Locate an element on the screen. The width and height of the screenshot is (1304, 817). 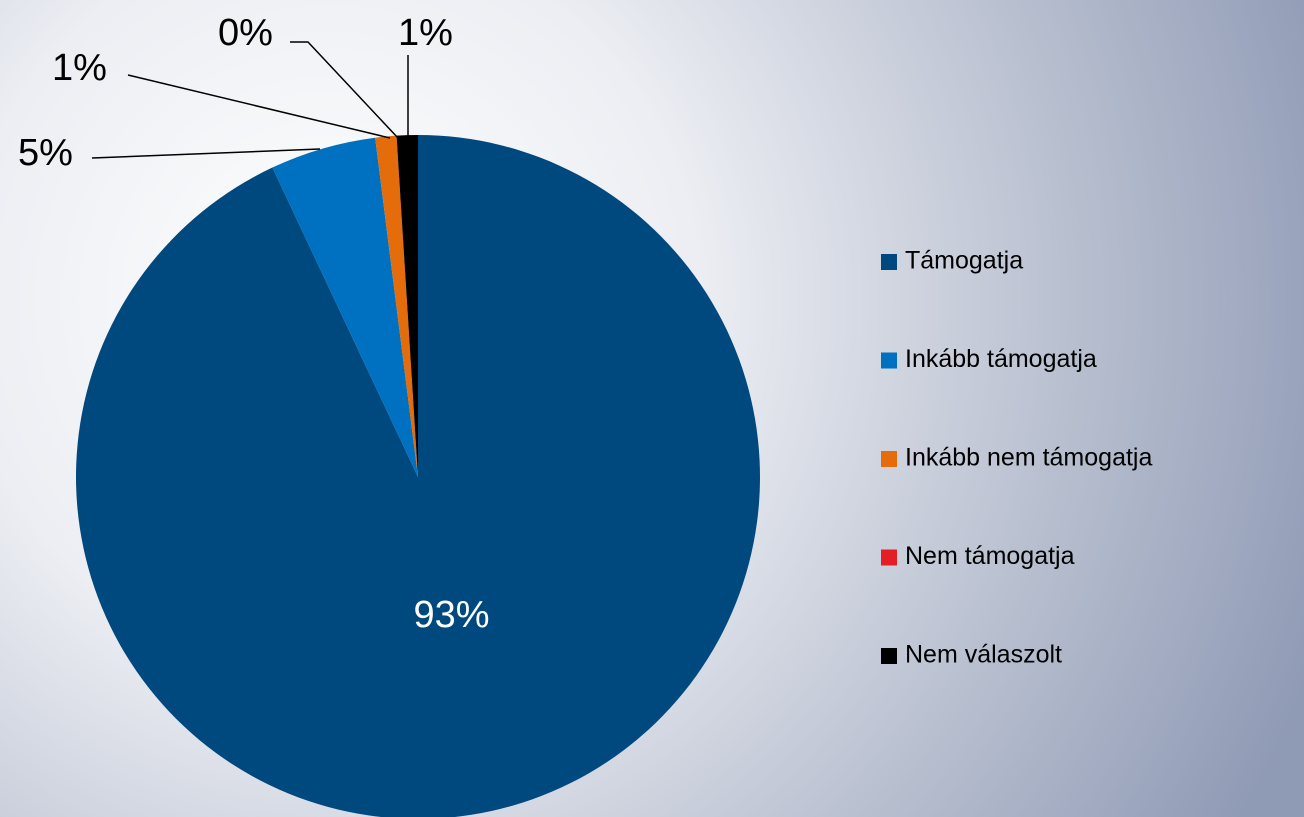
legend-label: Nem válaszolt is located at coordinates (983, 655).